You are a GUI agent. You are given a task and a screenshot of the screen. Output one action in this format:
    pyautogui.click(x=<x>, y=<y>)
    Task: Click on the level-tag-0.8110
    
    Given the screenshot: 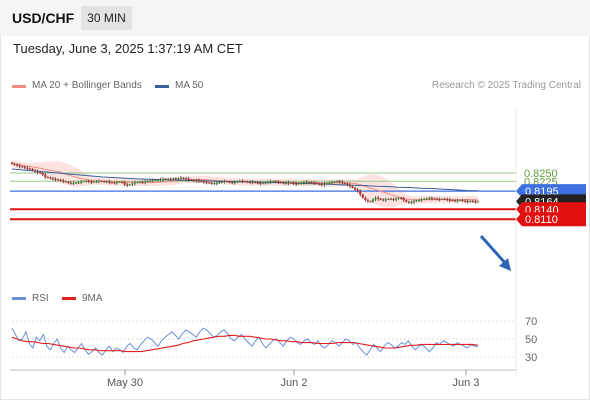 What is the action you would take?
    pyautogui.click(x=551, y=219)
    